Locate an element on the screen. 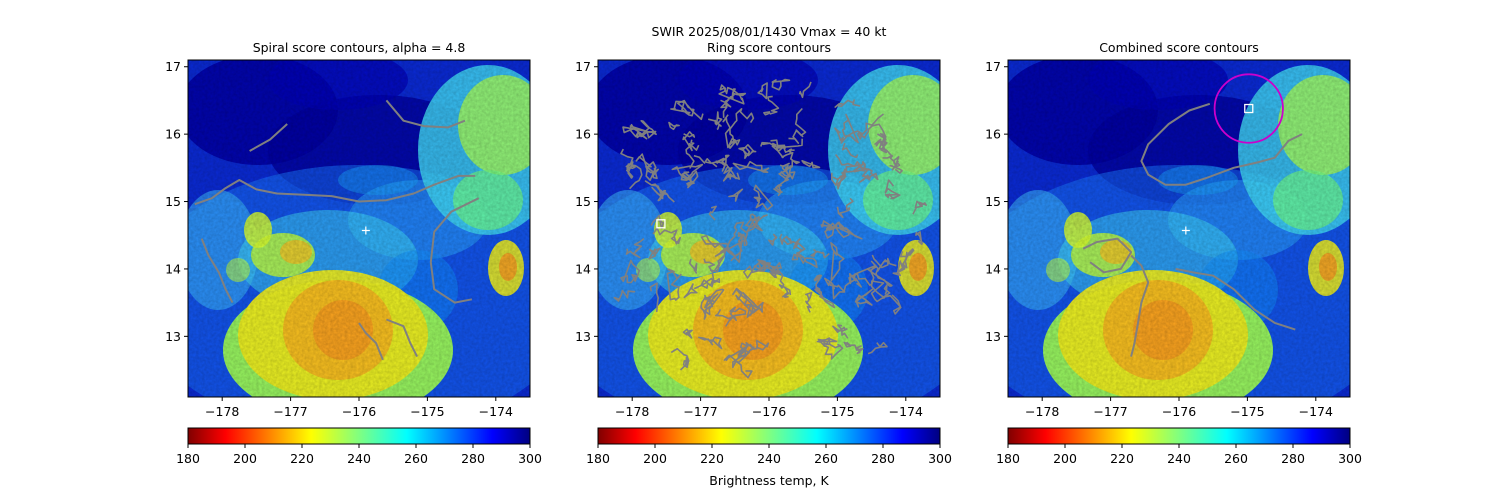 The height and width of the screenshot is (500, 1500). x-tick-label: −177 is located at coordinates (290, 411).